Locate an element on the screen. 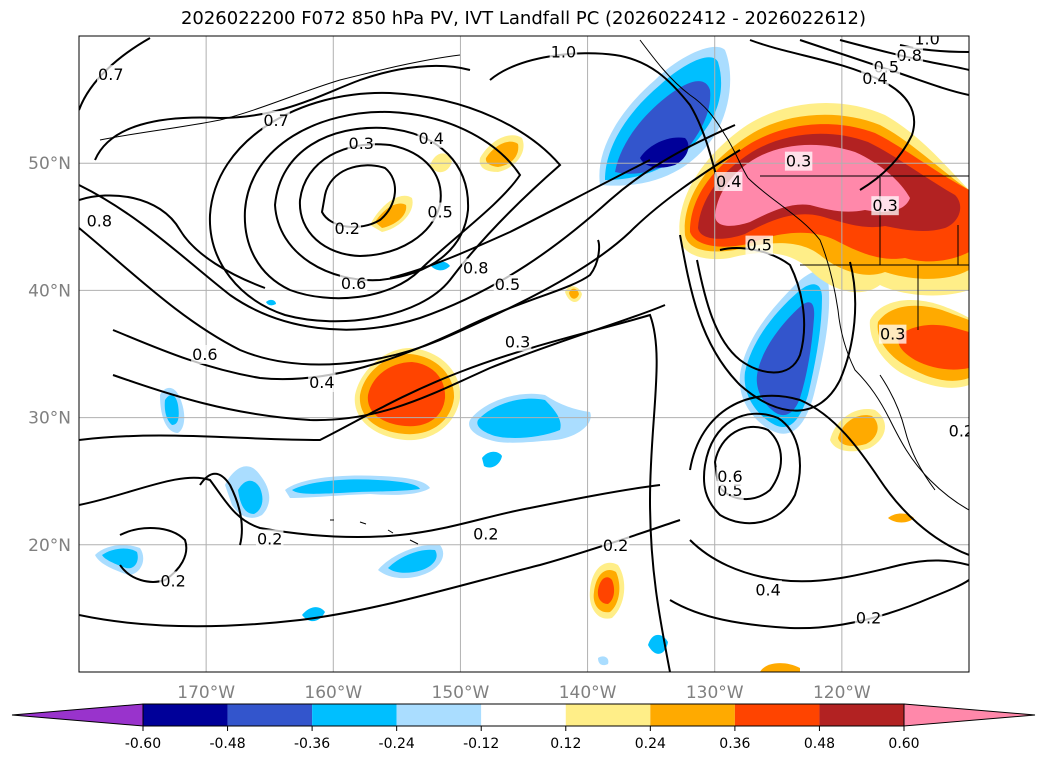 The height and width of the screenshot is (765, 1047). coastline-baja is located at coordinates (907, 432).